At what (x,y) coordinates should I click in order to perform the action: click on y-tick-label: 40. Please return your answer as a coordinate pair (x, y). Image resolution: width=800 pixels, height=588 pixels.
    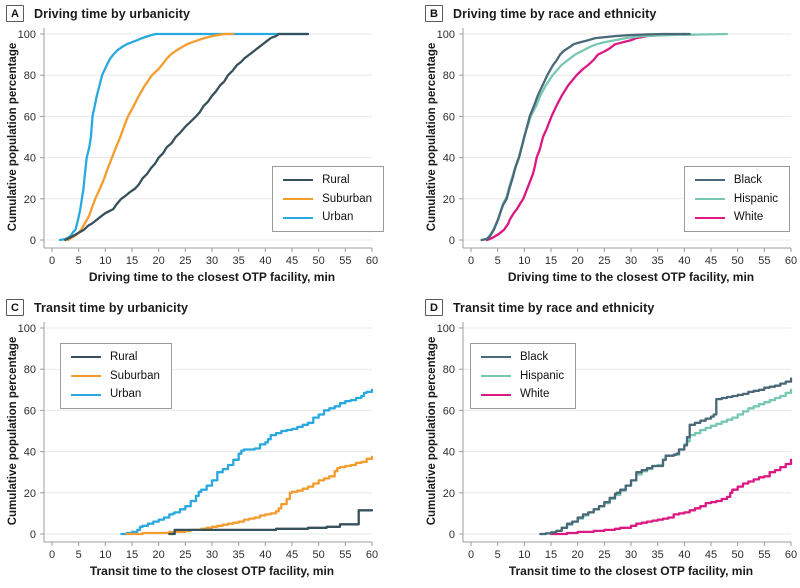
    Looking at the image, I should click on (30, 159).